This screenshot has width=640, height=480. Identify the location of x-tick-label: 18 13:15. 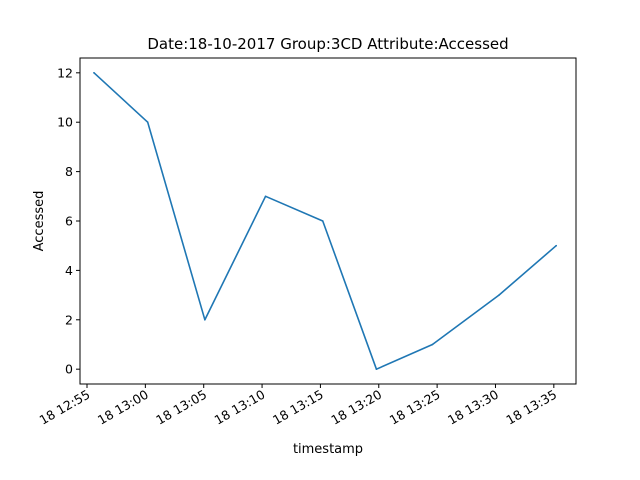
(298, 407).